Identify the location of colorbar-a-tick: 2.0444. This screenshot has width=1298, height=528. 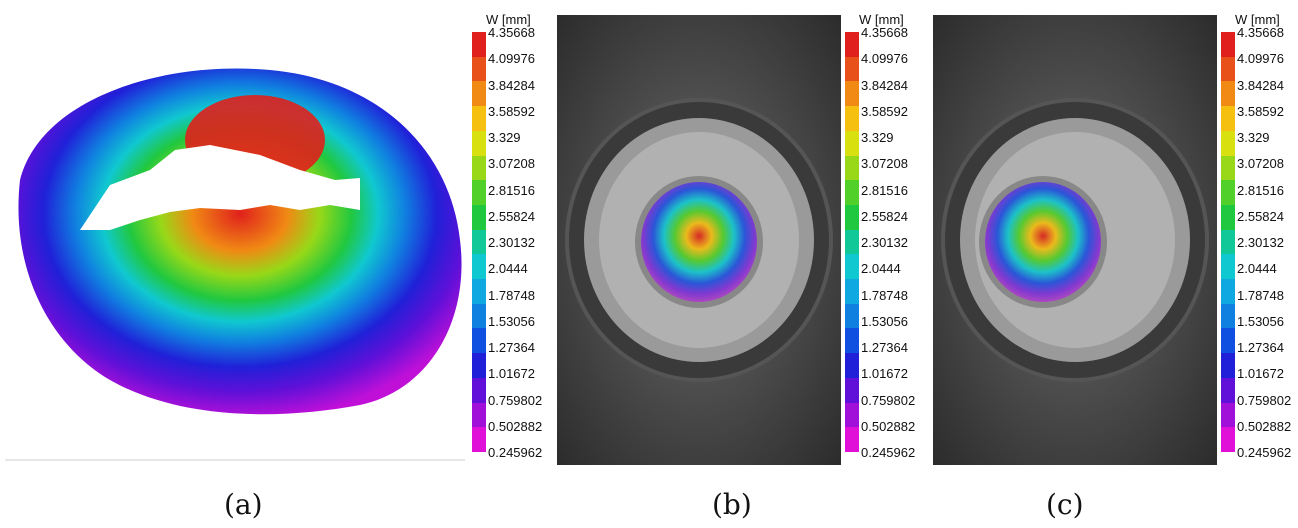
(508, 269).